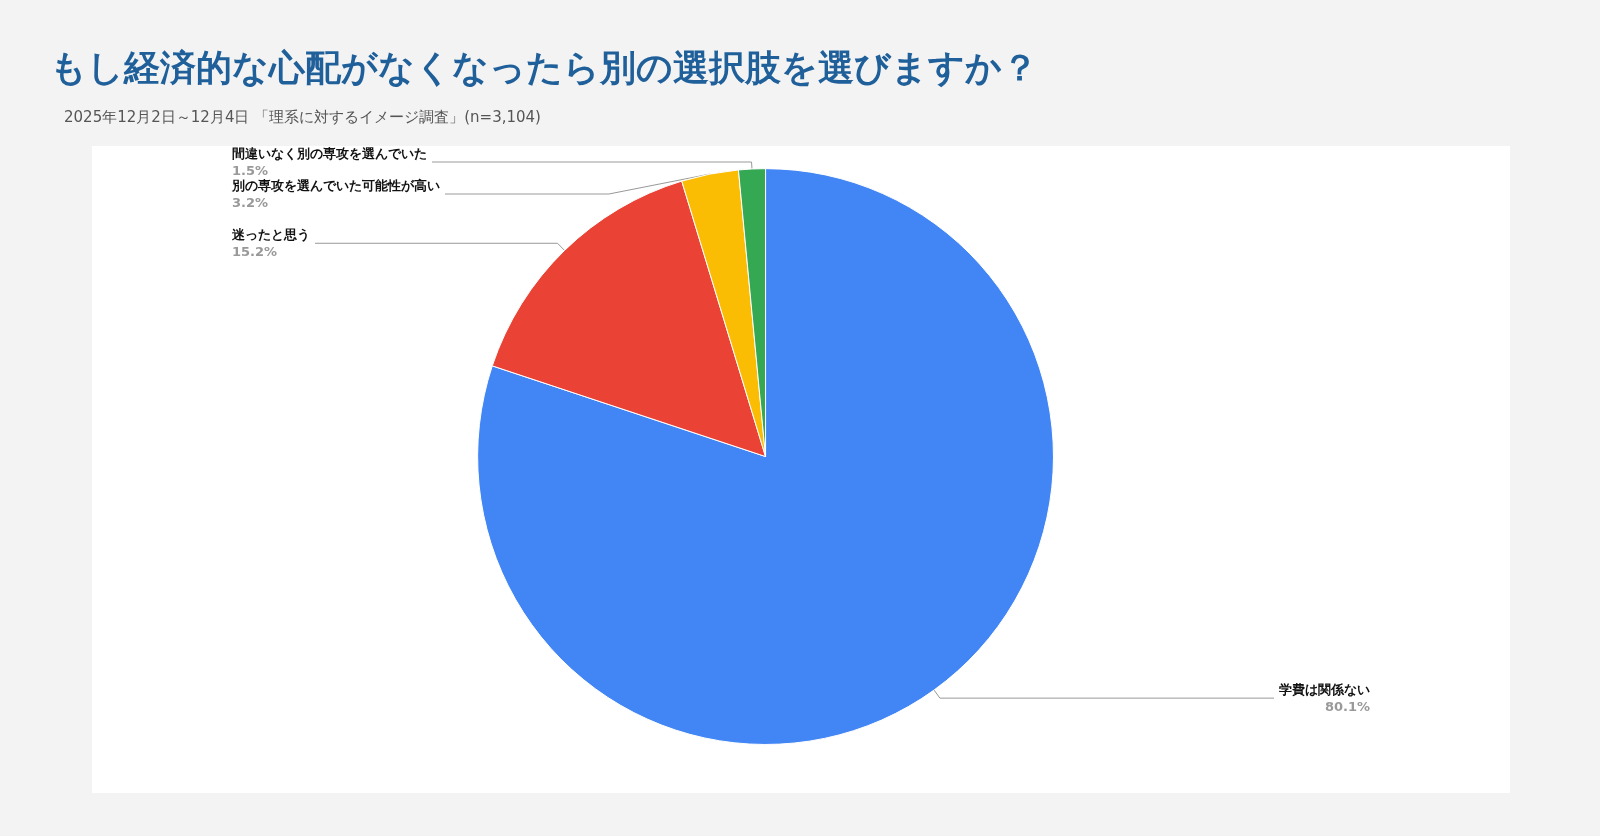  What do you see at coordinates (250, 170) in the screenshot?
I see `data-label: 1.5%` at bounding box center [250, 170].